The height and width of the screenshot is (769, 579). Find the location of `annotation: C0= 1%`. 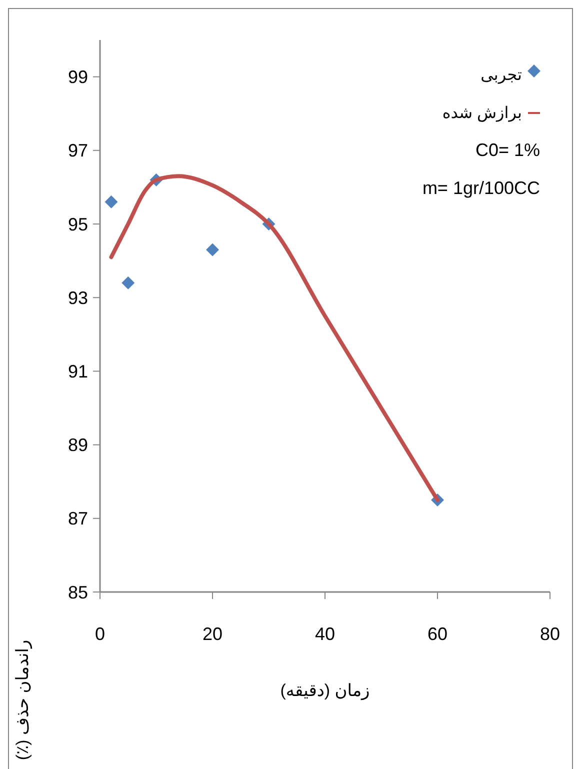

annotation: C0= 1% is located at coordinates (507, 150).